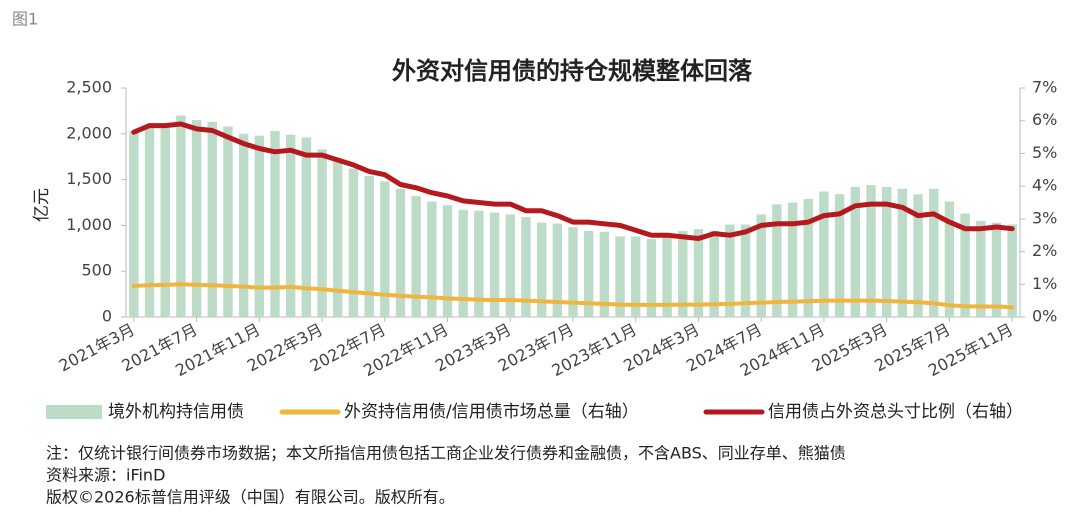  What do you see at coordinates (1044, 185) in the screenshot?
I see `y2-tick-label: 4%` at bounding box center [1044, 185].